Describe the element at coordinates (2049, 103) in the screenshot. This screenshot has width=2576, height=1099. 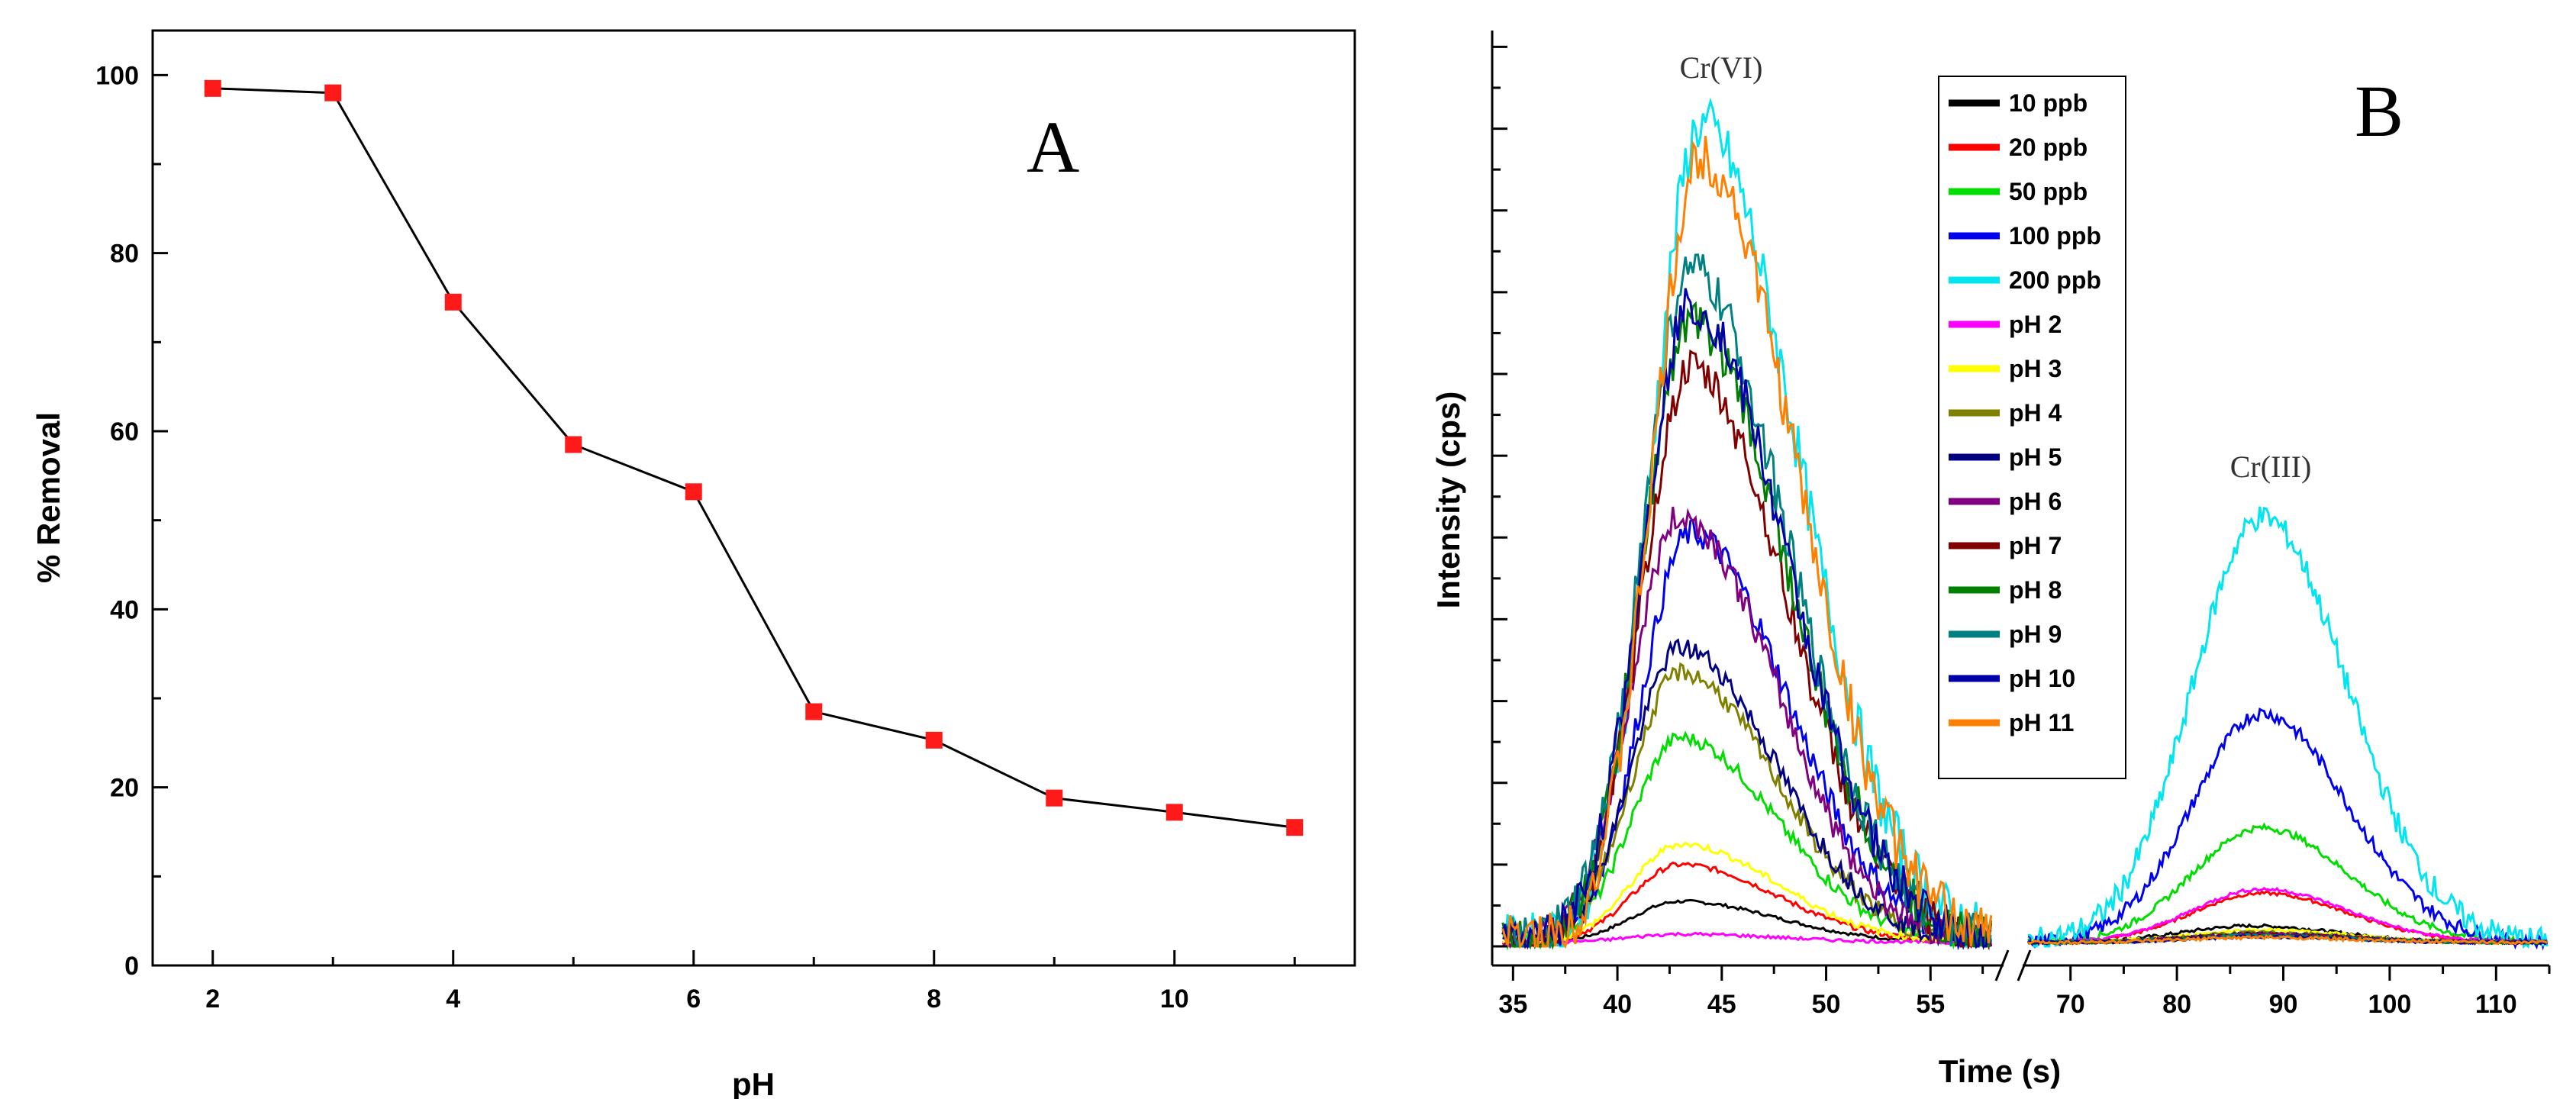
I see `legend-label: 10 ppb` at that location.